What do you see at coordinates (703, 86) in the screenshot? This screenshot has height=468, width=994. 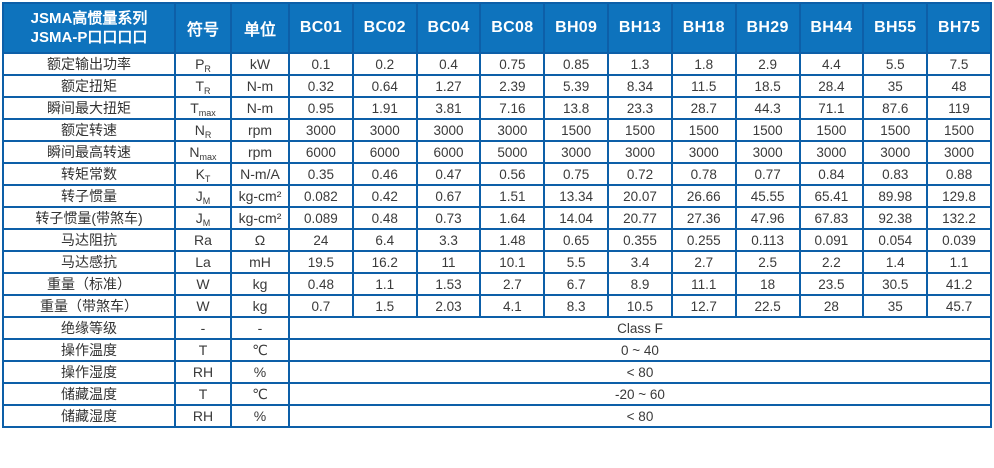 I see `value-cell: 11.5` at bounding box center [703, 86].